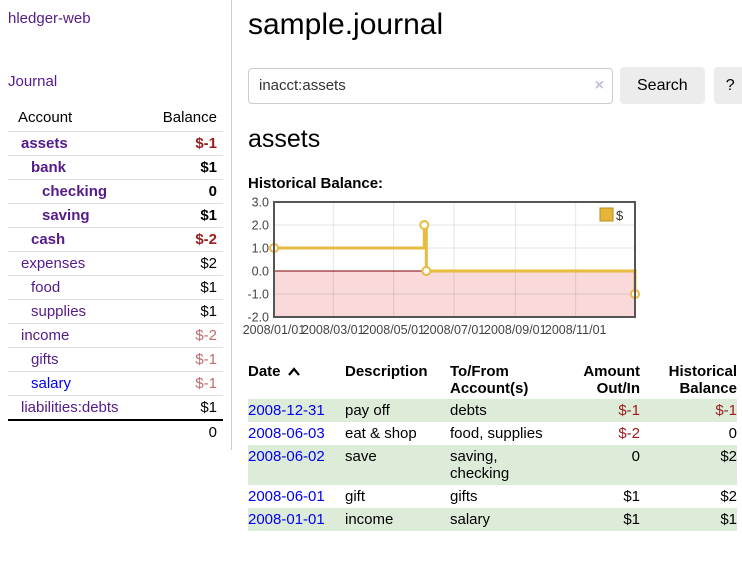 This screenshot has width=742, height=582. I want to click on chart-border, so click(454, 259).